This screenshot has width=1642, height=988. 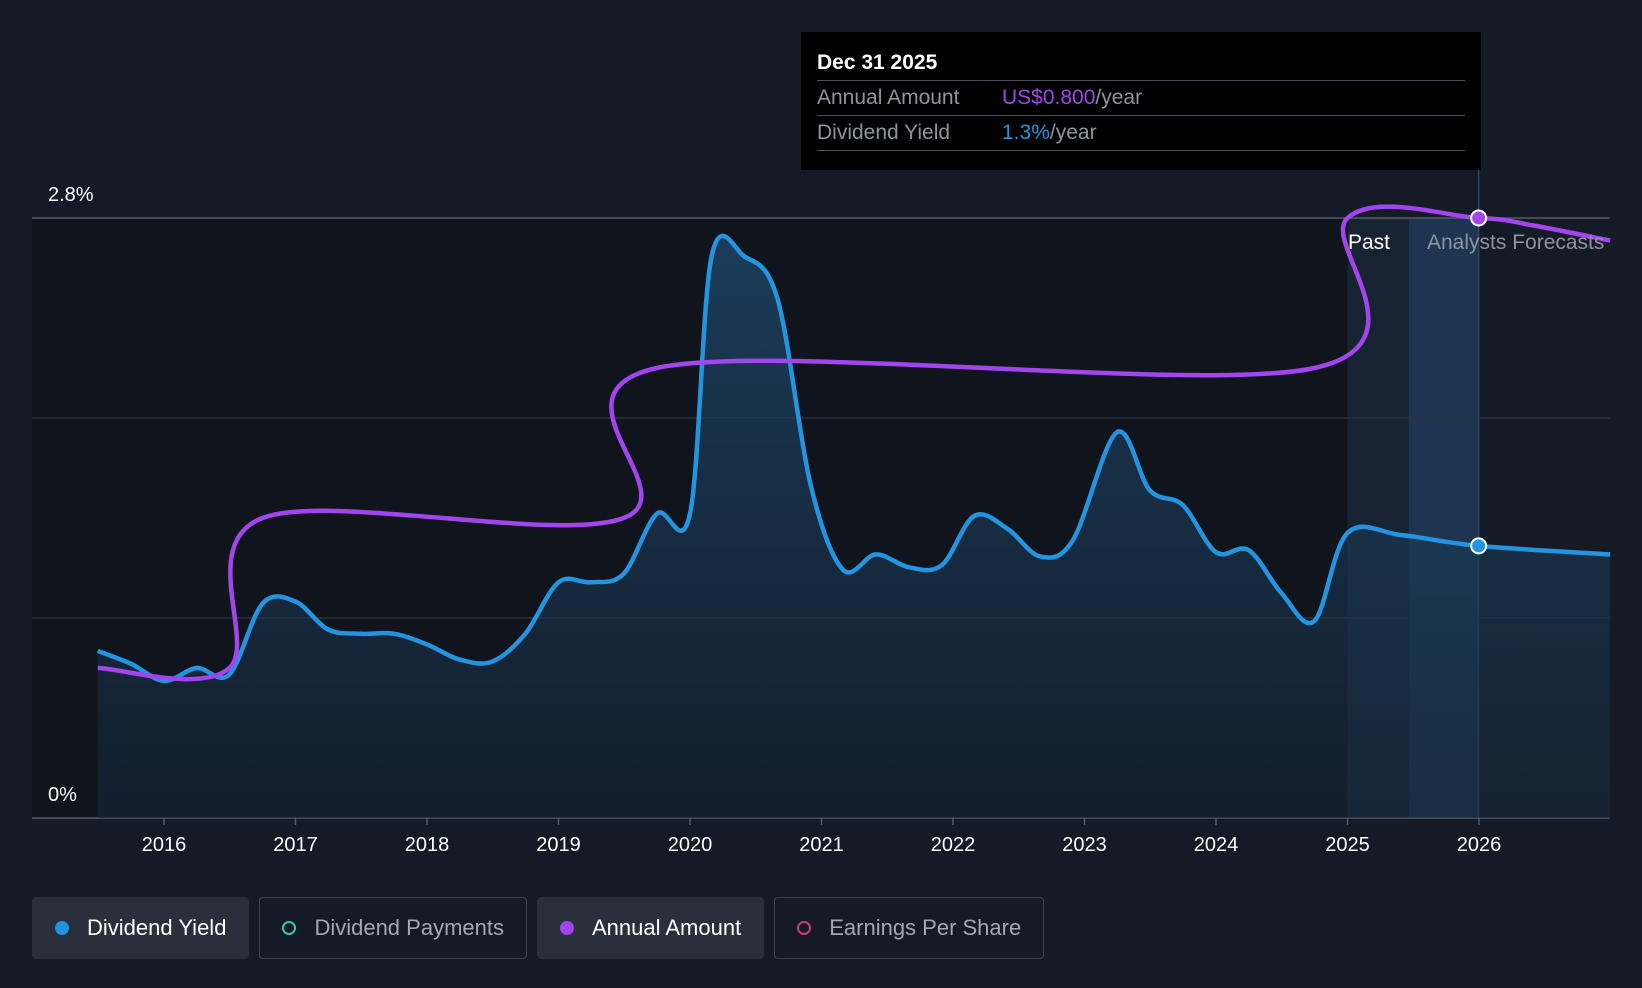 I want to click on tooltip-date: Dec 31 2025, so click(x=877, y=62).